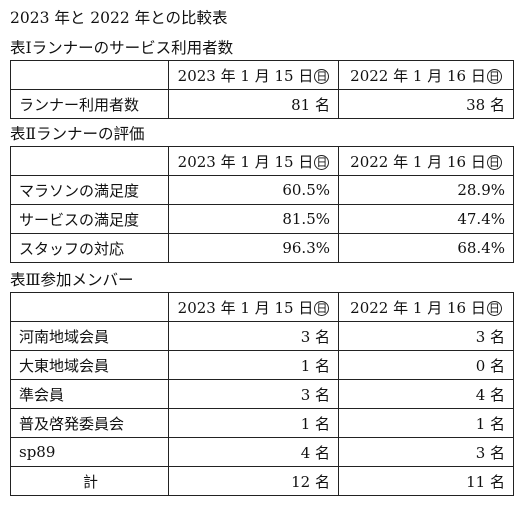  Describe the element at coordinates (253, 190) in the screenshot. I see `value-2023: 60.5%` at that location.